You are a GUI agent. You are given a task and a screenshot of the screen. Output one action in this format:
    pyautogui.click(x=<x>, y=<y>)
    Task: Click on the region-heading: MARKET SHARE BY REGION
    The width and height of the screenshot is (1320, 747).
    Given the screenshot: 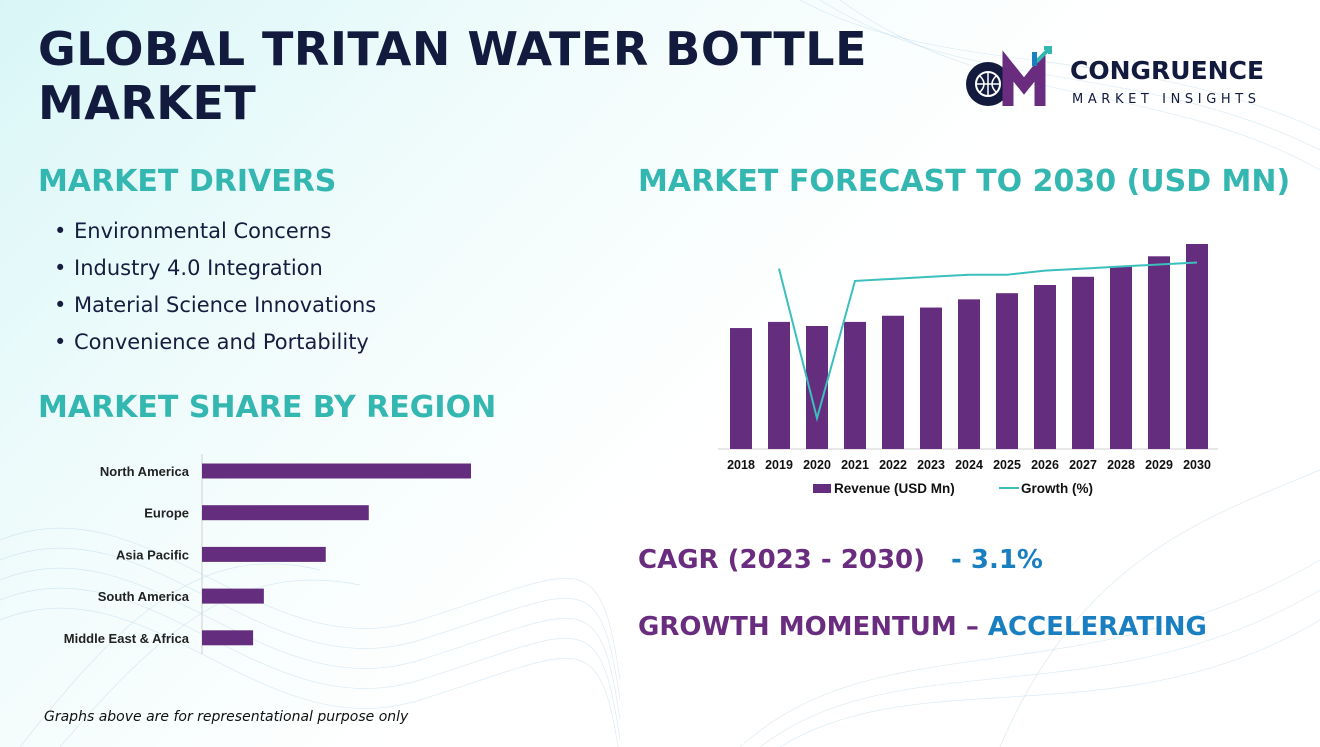 What is the action you would take?
    pyautogui.click(x=267, y=407)
    